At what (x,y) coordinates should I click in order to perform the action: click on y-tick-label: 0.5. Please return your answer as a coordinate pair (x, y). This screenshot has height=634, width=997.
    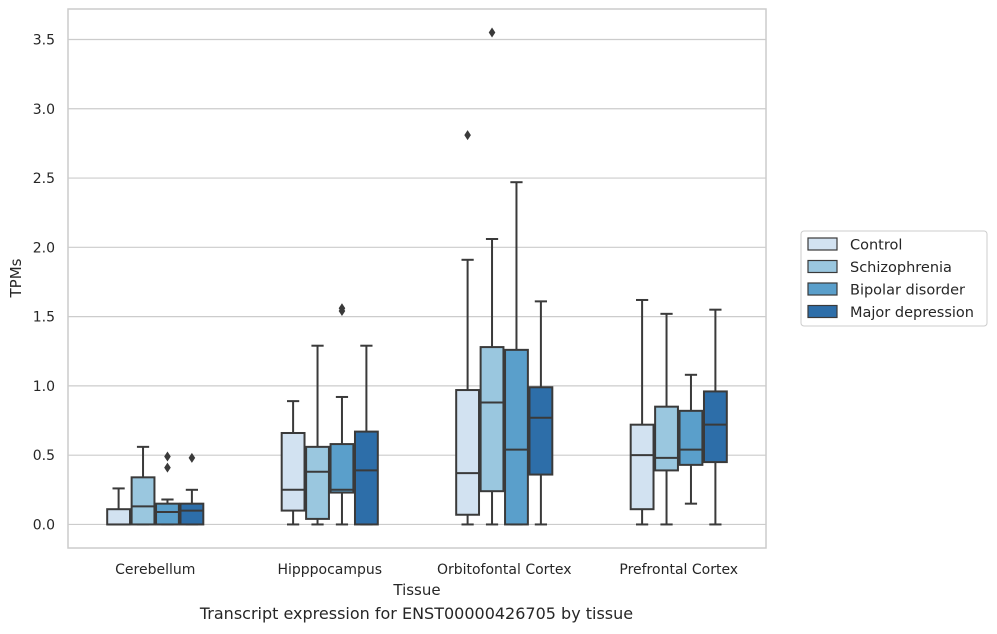
    Looking at the image, I should click on (44, 456).